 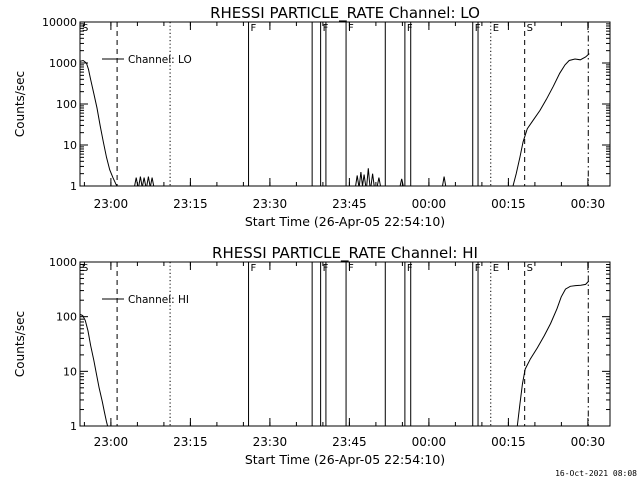 What do you see at coordinates (158, 300) in the screenshot?
I see `legend-label: Channel: HI` at bounding box center [158, 300].